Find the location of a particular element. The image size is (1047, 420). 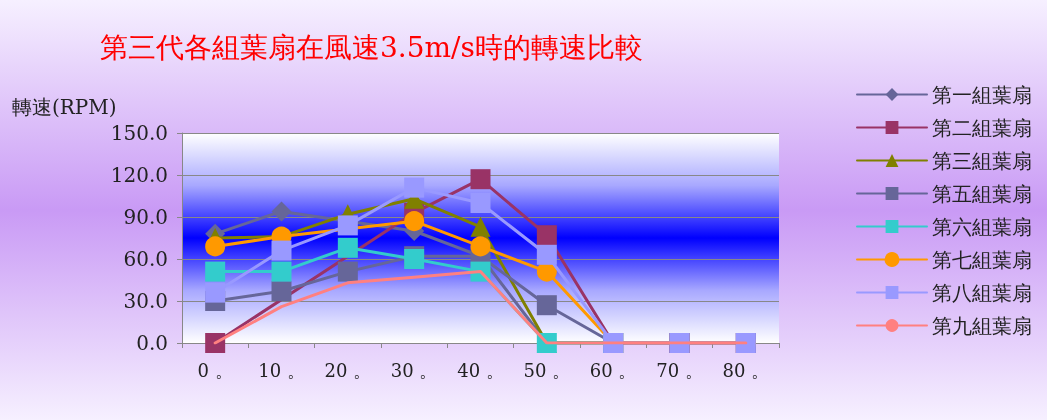

y-tick-label: 150.0 is located at coordinates (139, 133).